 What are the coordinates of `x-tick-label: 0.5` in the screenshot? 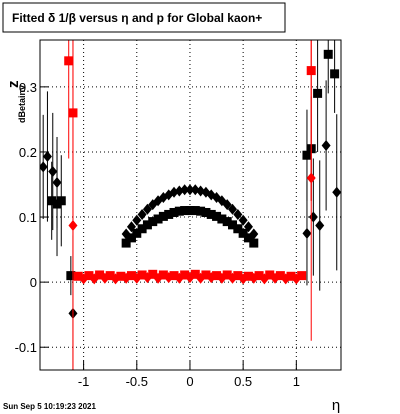 It's located at (243, 381).